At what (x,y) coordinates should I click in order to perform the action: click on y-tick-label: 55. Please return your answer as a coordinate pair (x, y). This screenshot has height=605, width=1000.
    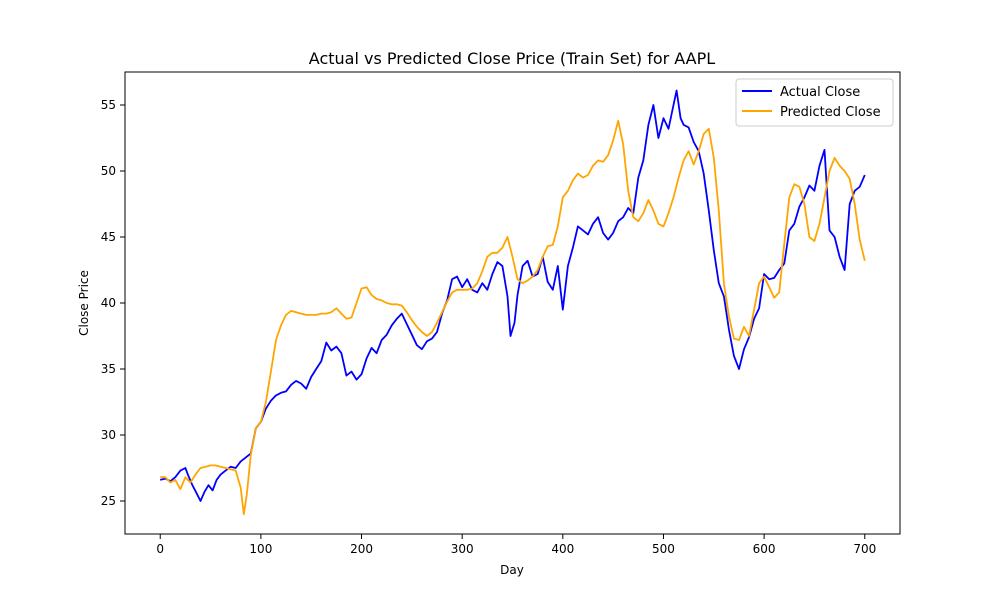
    Looking at the image, I should click on (108, 105).